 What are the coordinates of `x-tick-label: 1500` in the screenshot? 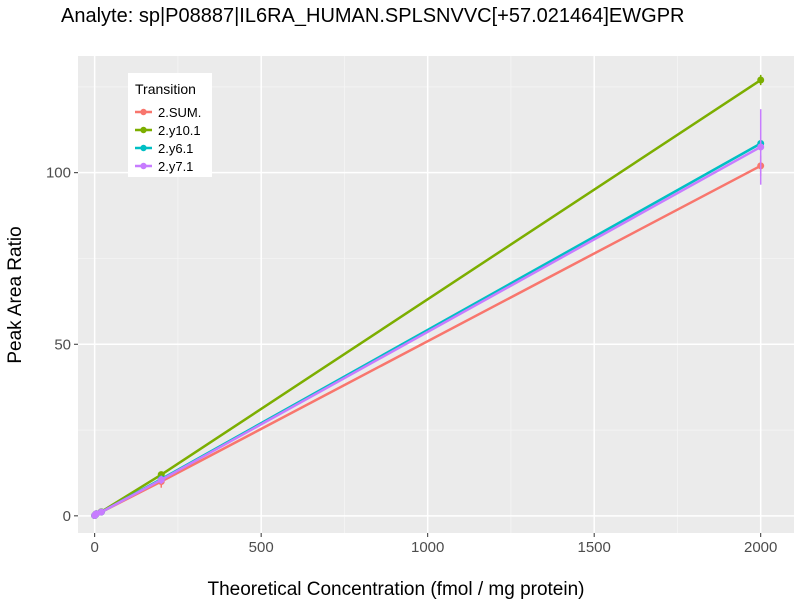 It's located at (593, 547).